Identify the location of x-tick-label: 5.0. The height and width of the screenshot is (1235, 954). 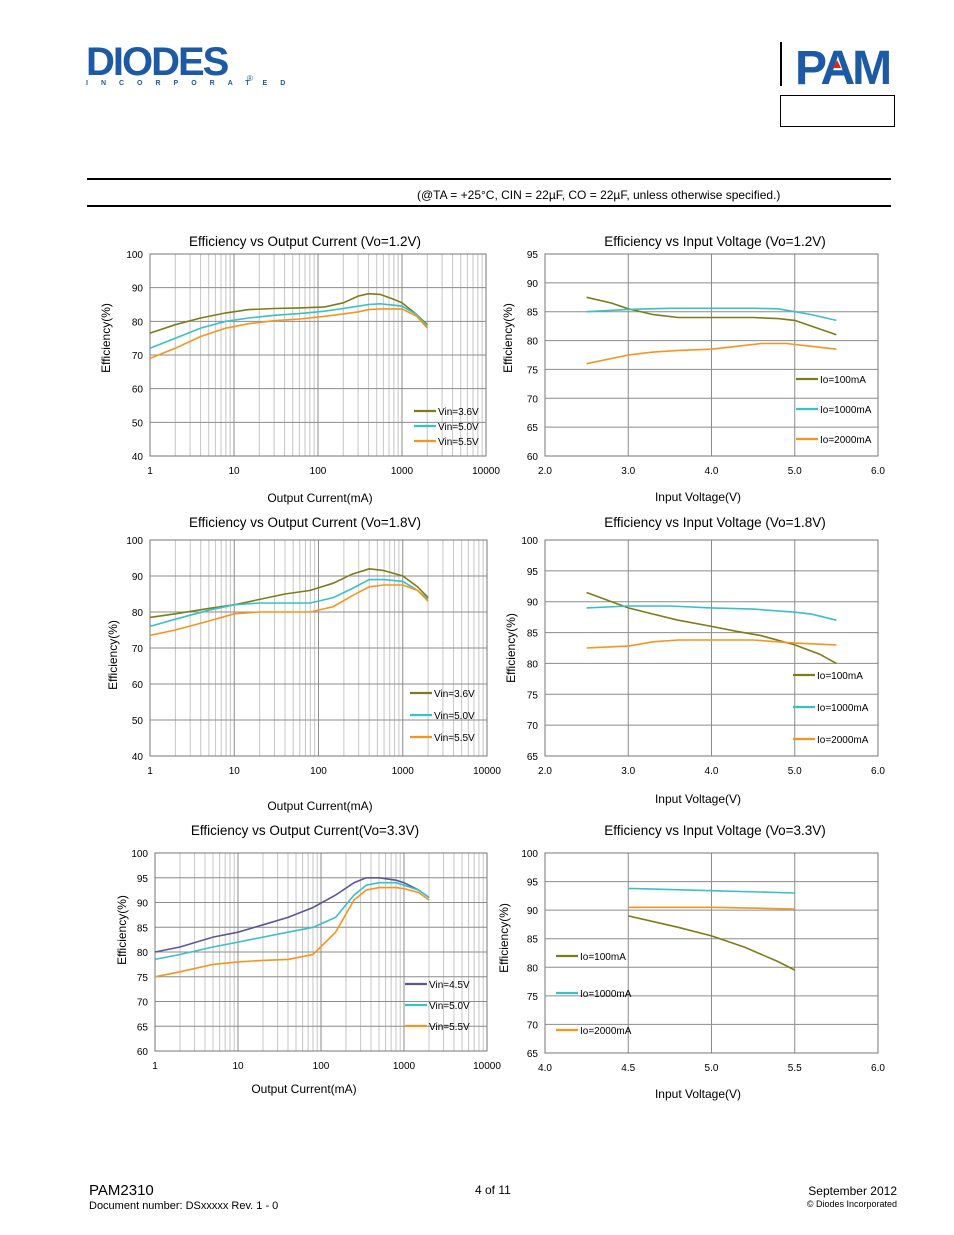
(712, 1068).